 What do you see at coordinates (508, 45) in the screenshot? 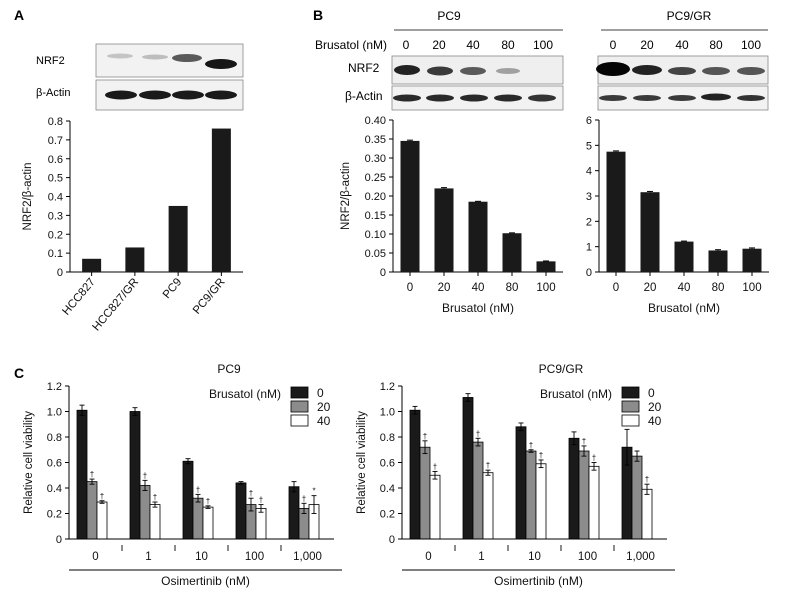
I see `blot-b-pc9-dose: 80` at bounding box center [508, 45].